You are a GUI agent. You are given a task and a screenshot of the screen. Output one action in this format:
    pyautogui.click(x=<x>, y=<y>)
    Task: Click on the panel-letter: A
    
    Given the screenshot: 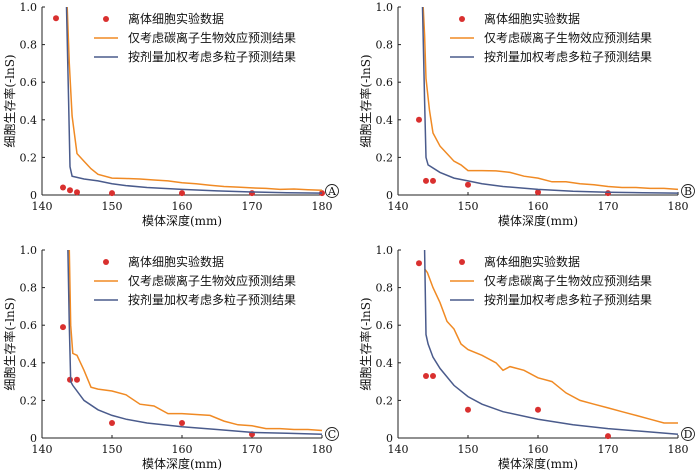 What is the action you would take?
    pyautogui.click(x=332, y=191)
    